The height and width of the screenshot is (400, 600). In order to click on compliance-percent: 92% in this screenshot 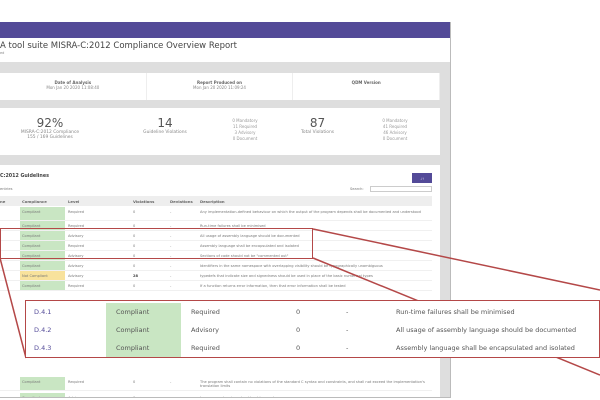, I will do `click(50, 123)`.